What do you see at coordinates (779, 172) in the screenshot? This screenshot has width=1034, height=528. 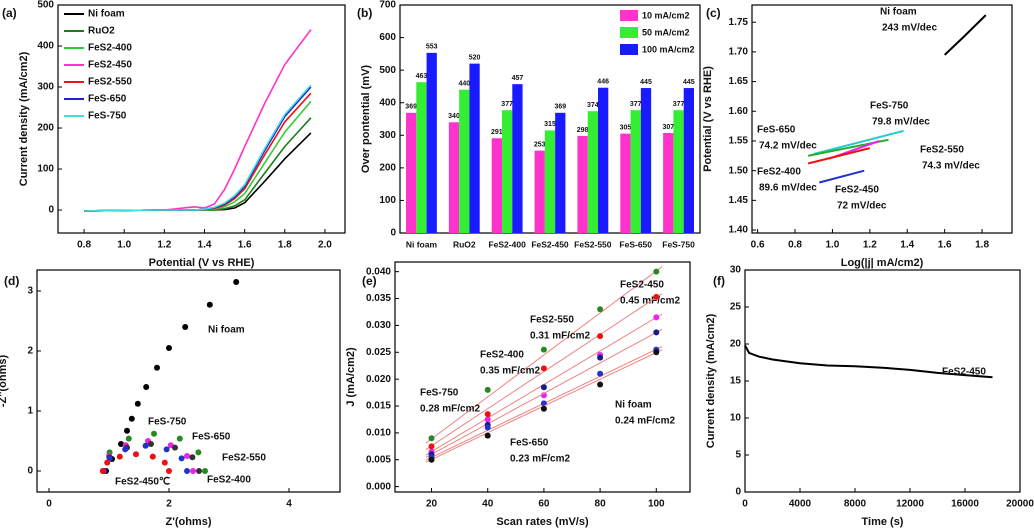 I see `series-label: FeS2-400` at bounding box center [779, 172].